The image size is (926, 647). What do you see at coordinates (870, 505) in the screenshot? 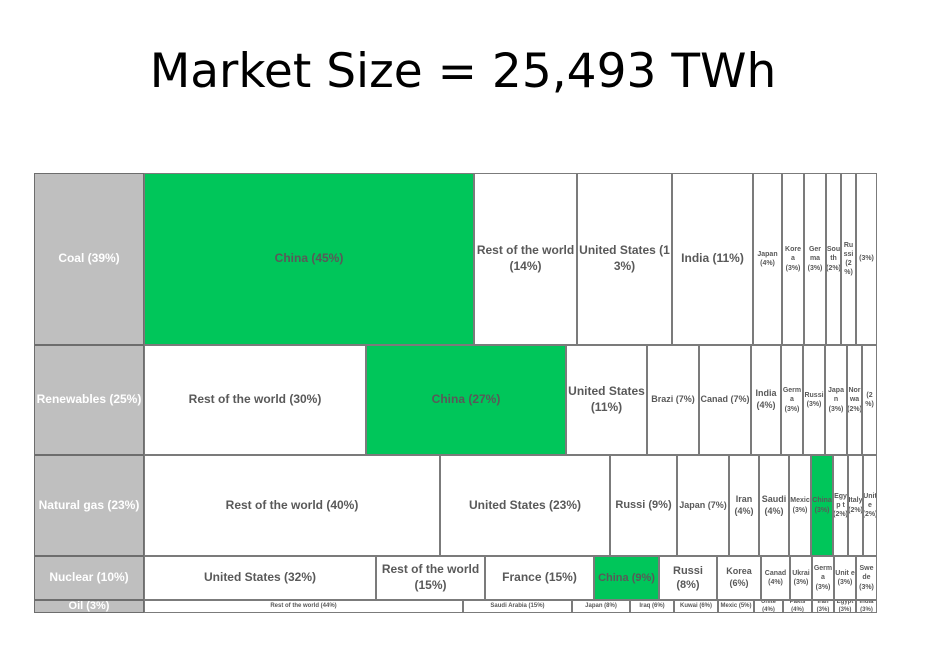
I see `treemap-cell: Unit e (2%)` at bounding box center [870, 505].